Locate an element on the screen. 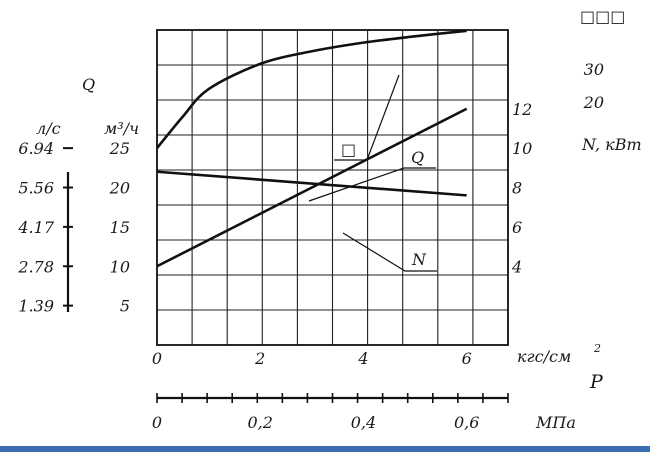 This screenshot has height=452, width=650. ls-tick-label: 4.17 is located at coordinates (35, 227).